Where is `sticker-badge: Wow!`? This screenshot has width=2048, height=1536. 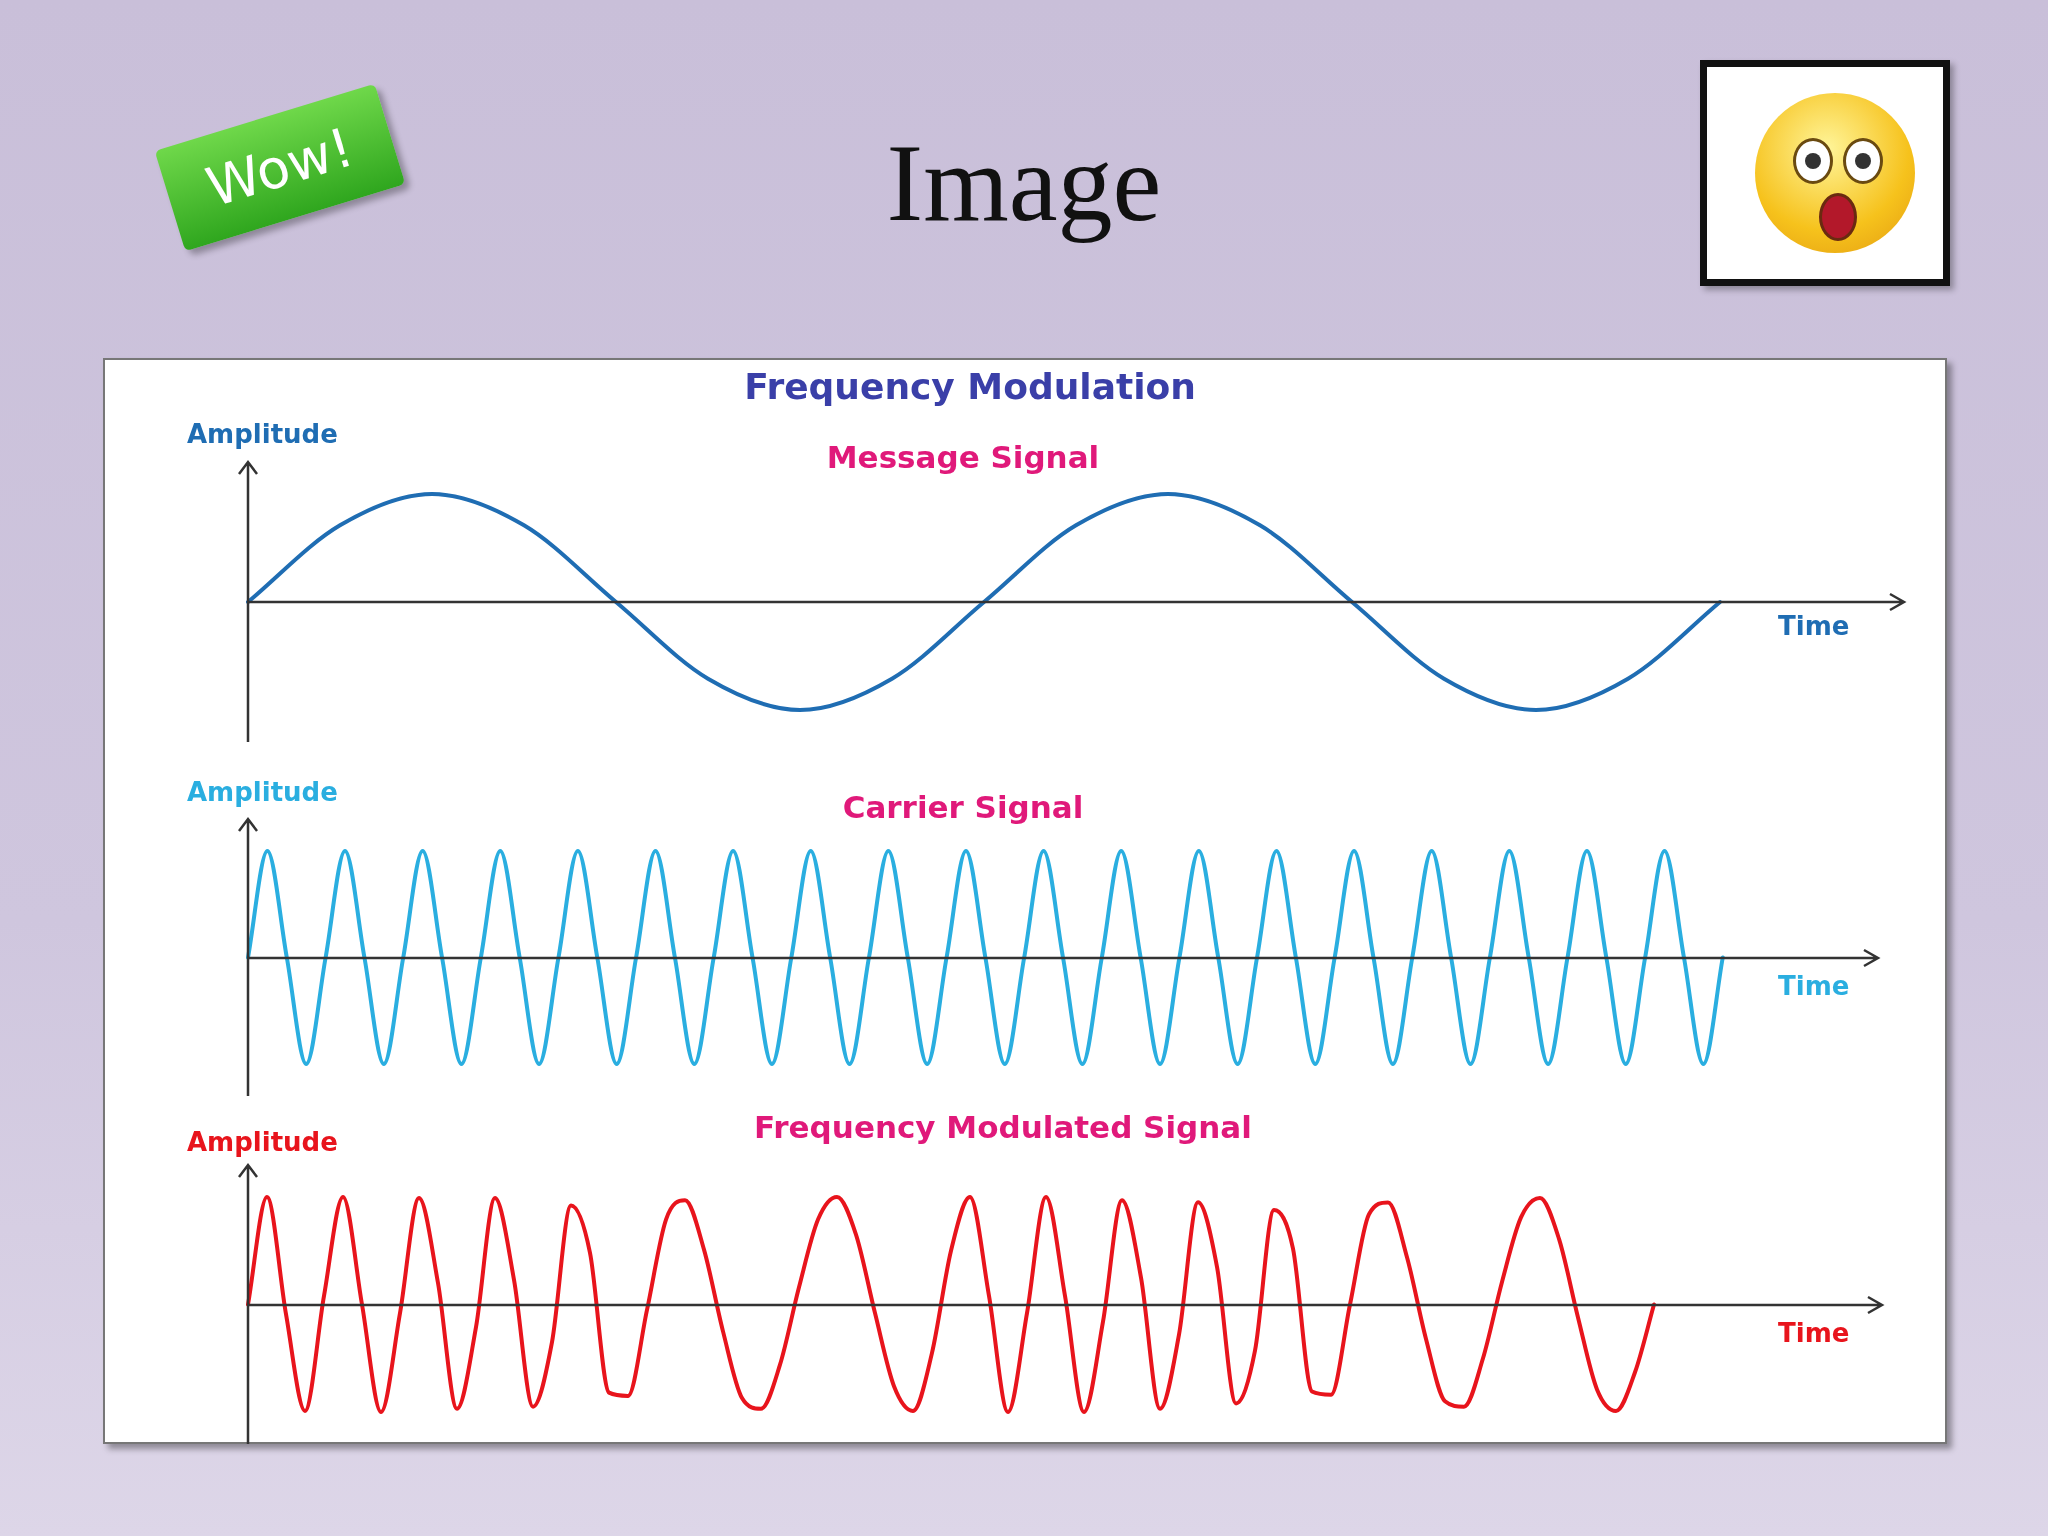 sticker-badge: Wow! is located at coordinates (280, 167).